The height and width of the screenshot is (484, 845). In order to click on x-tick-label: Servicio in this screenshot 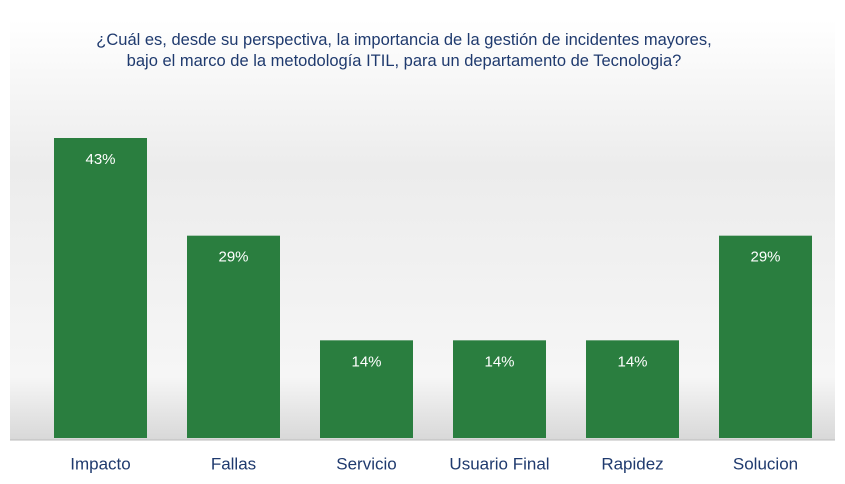, I will do `click(366, 463)`.